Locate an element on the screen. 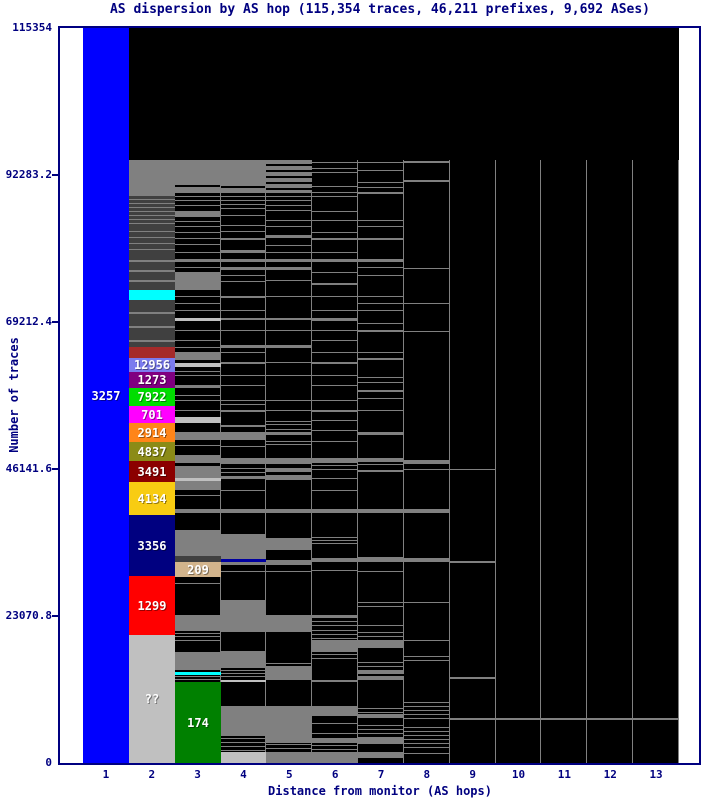  x-tick-label: 3 is located at coordinates (197, 774).